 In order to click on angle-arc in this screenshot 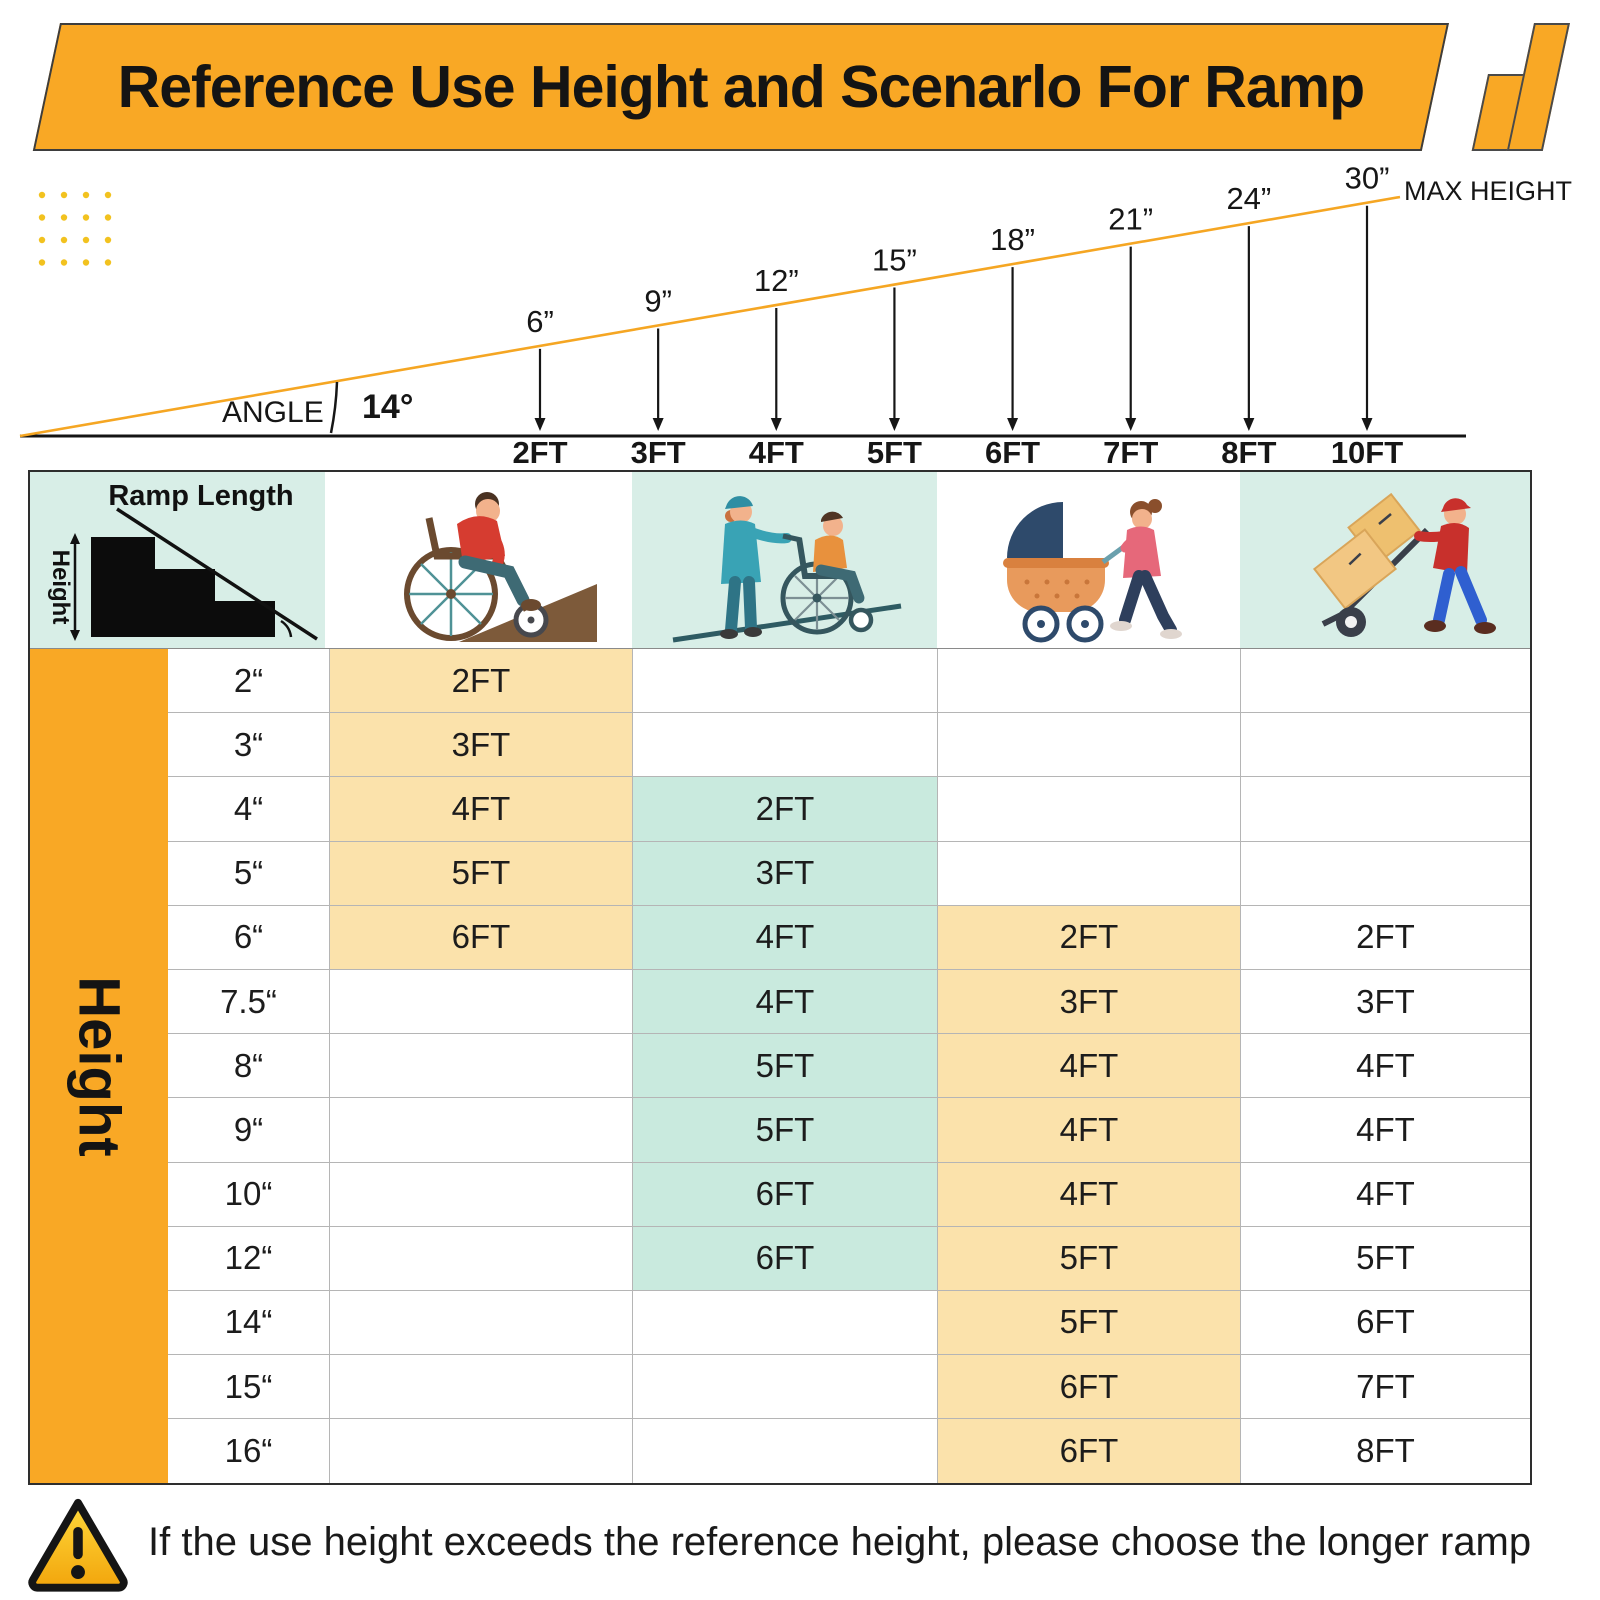, I will do `click(334, 407)`.